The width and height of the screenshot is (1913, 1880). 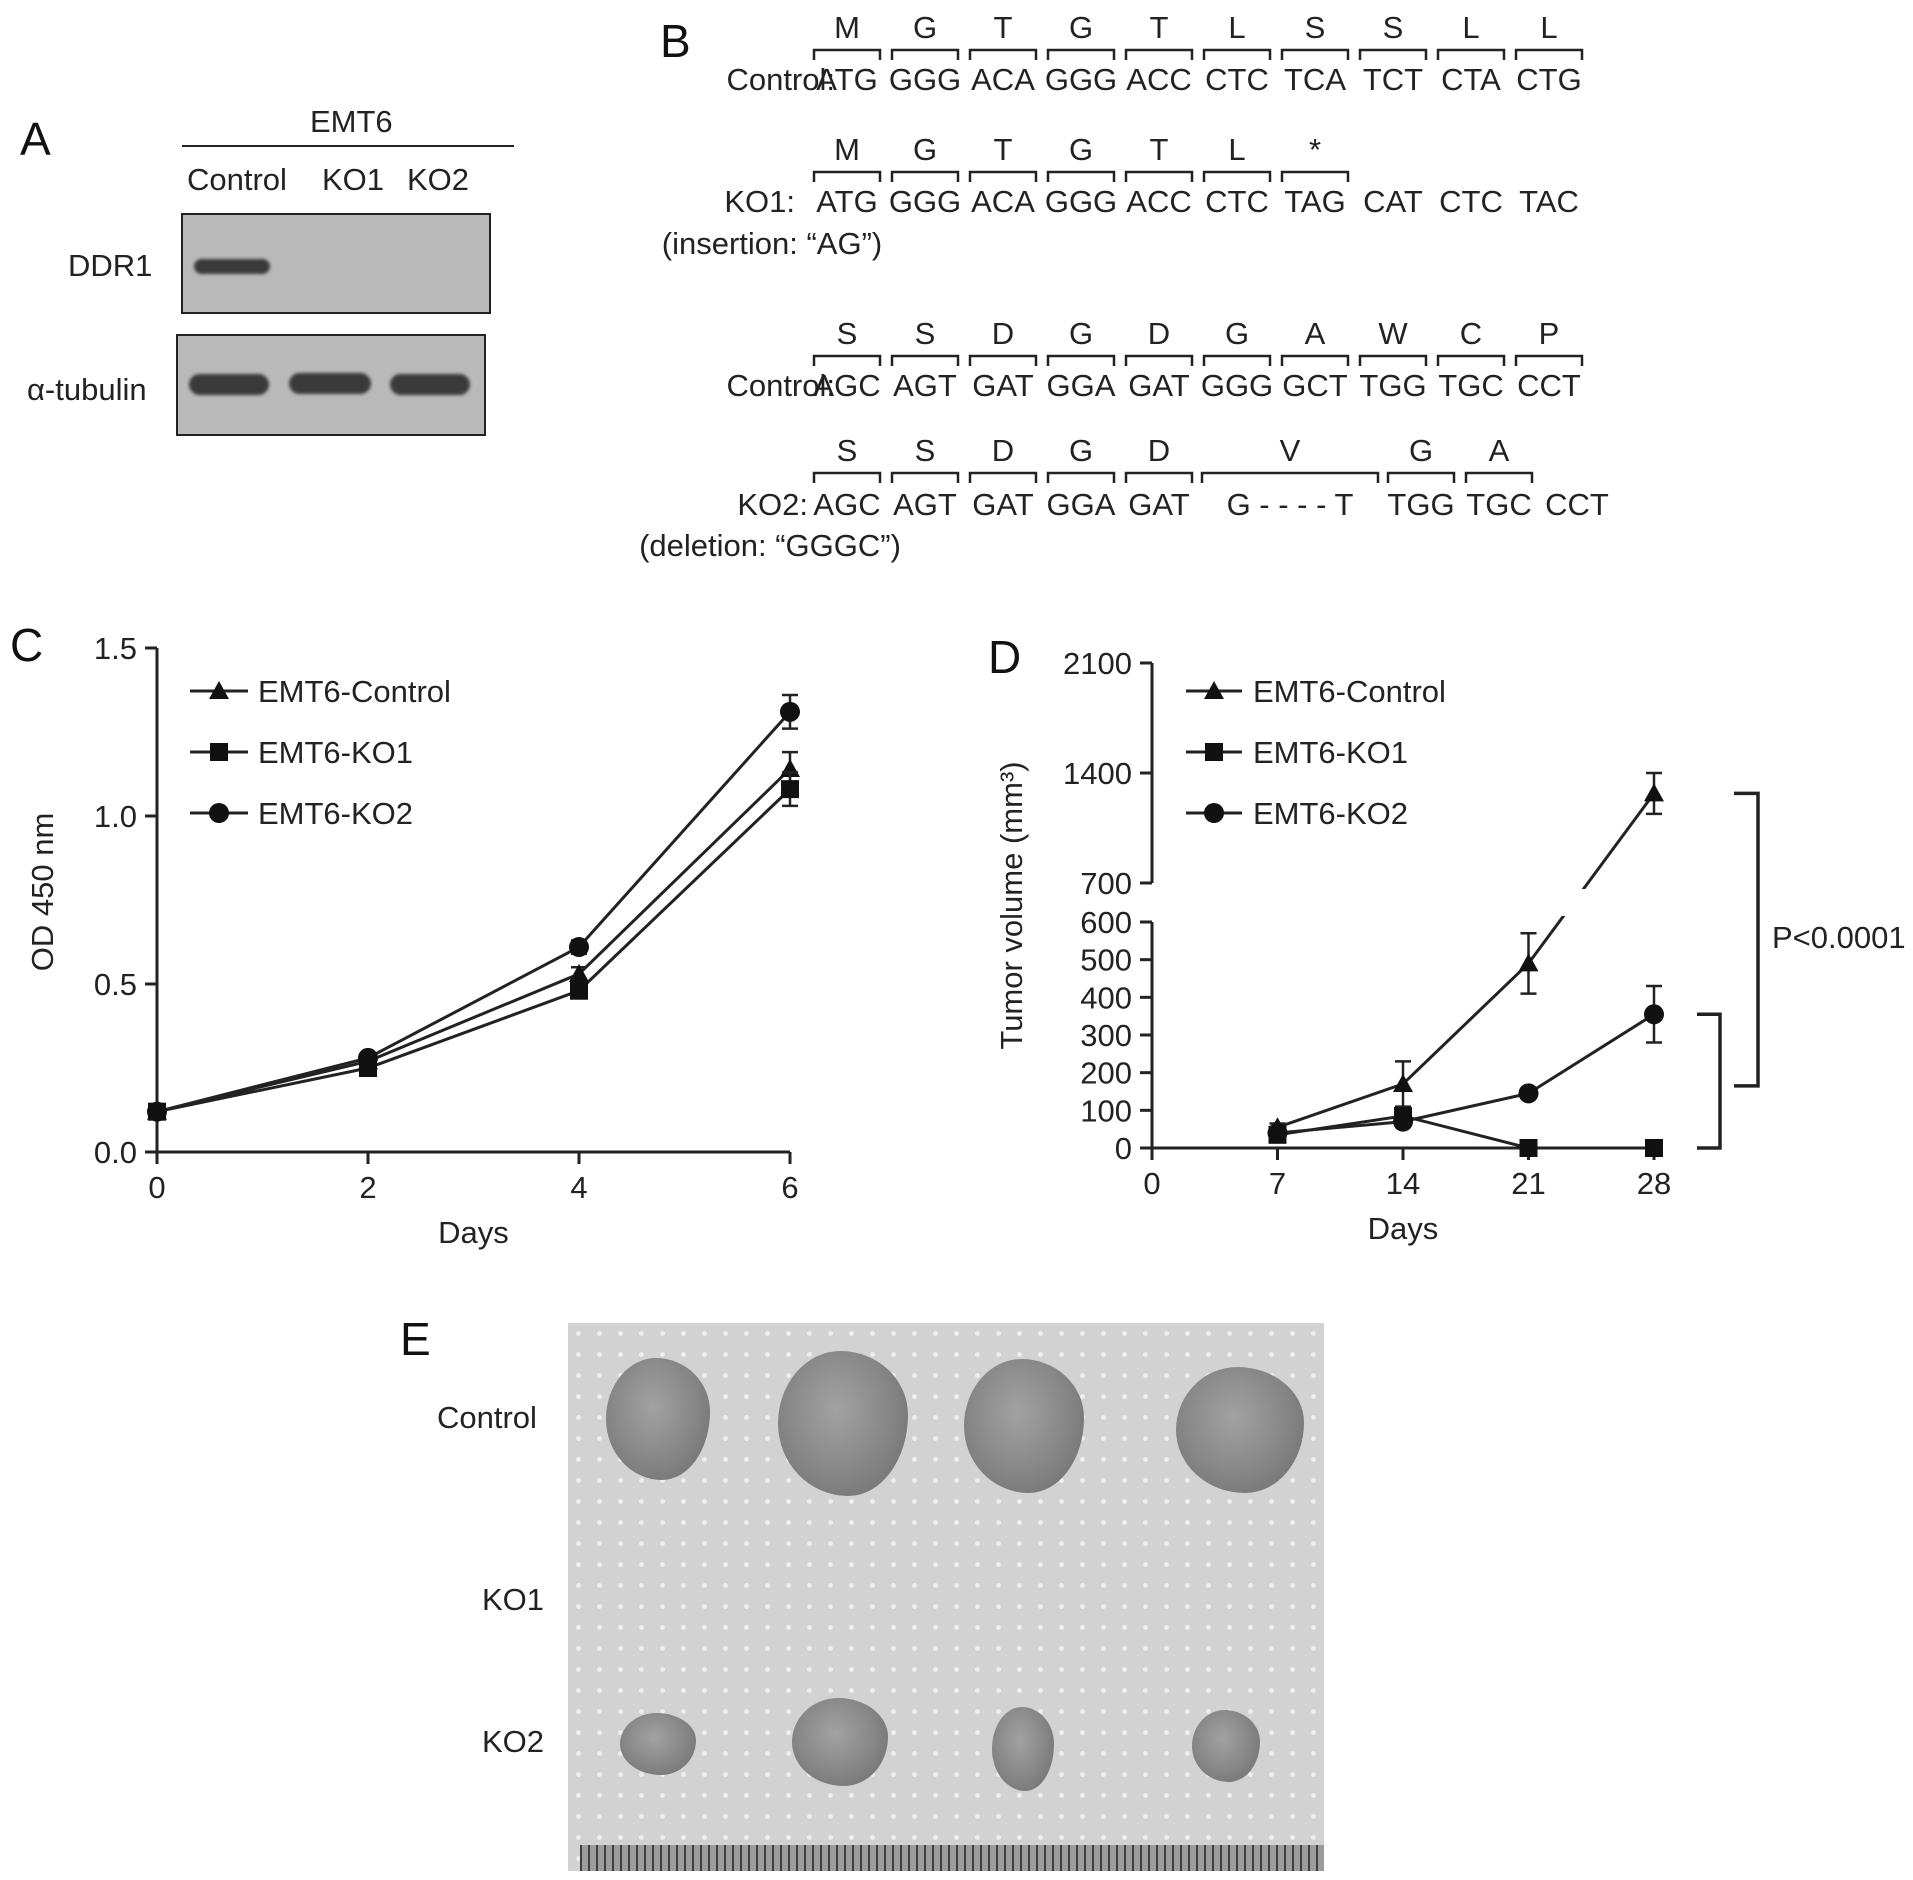 What do you see at coordinates (772, 243) in the screenshot?
I see `seq-sublabel-1: (insertion: “AG”)` at bounding box center [772, 243].